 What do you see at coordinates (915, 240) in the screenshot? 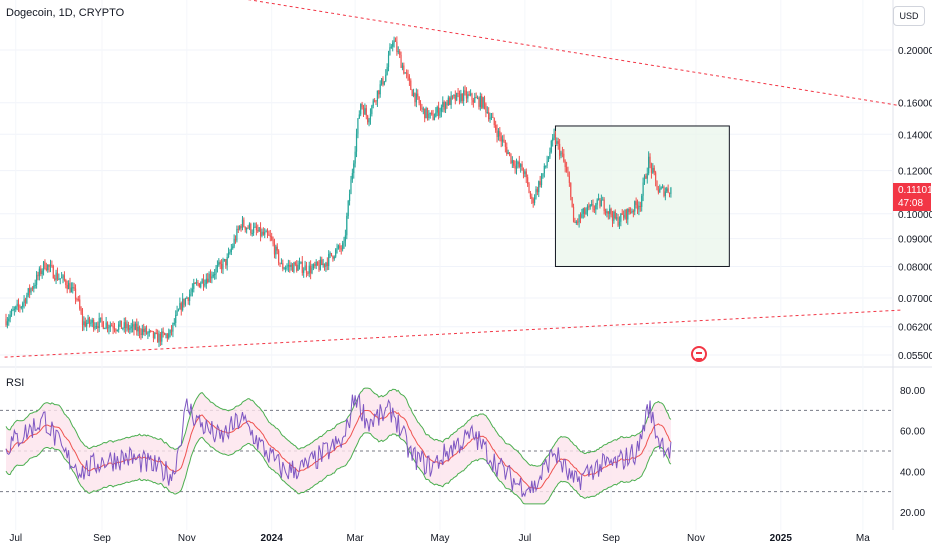
I see `price-tick-label: 0.09000` at bounding box center [915, 240].